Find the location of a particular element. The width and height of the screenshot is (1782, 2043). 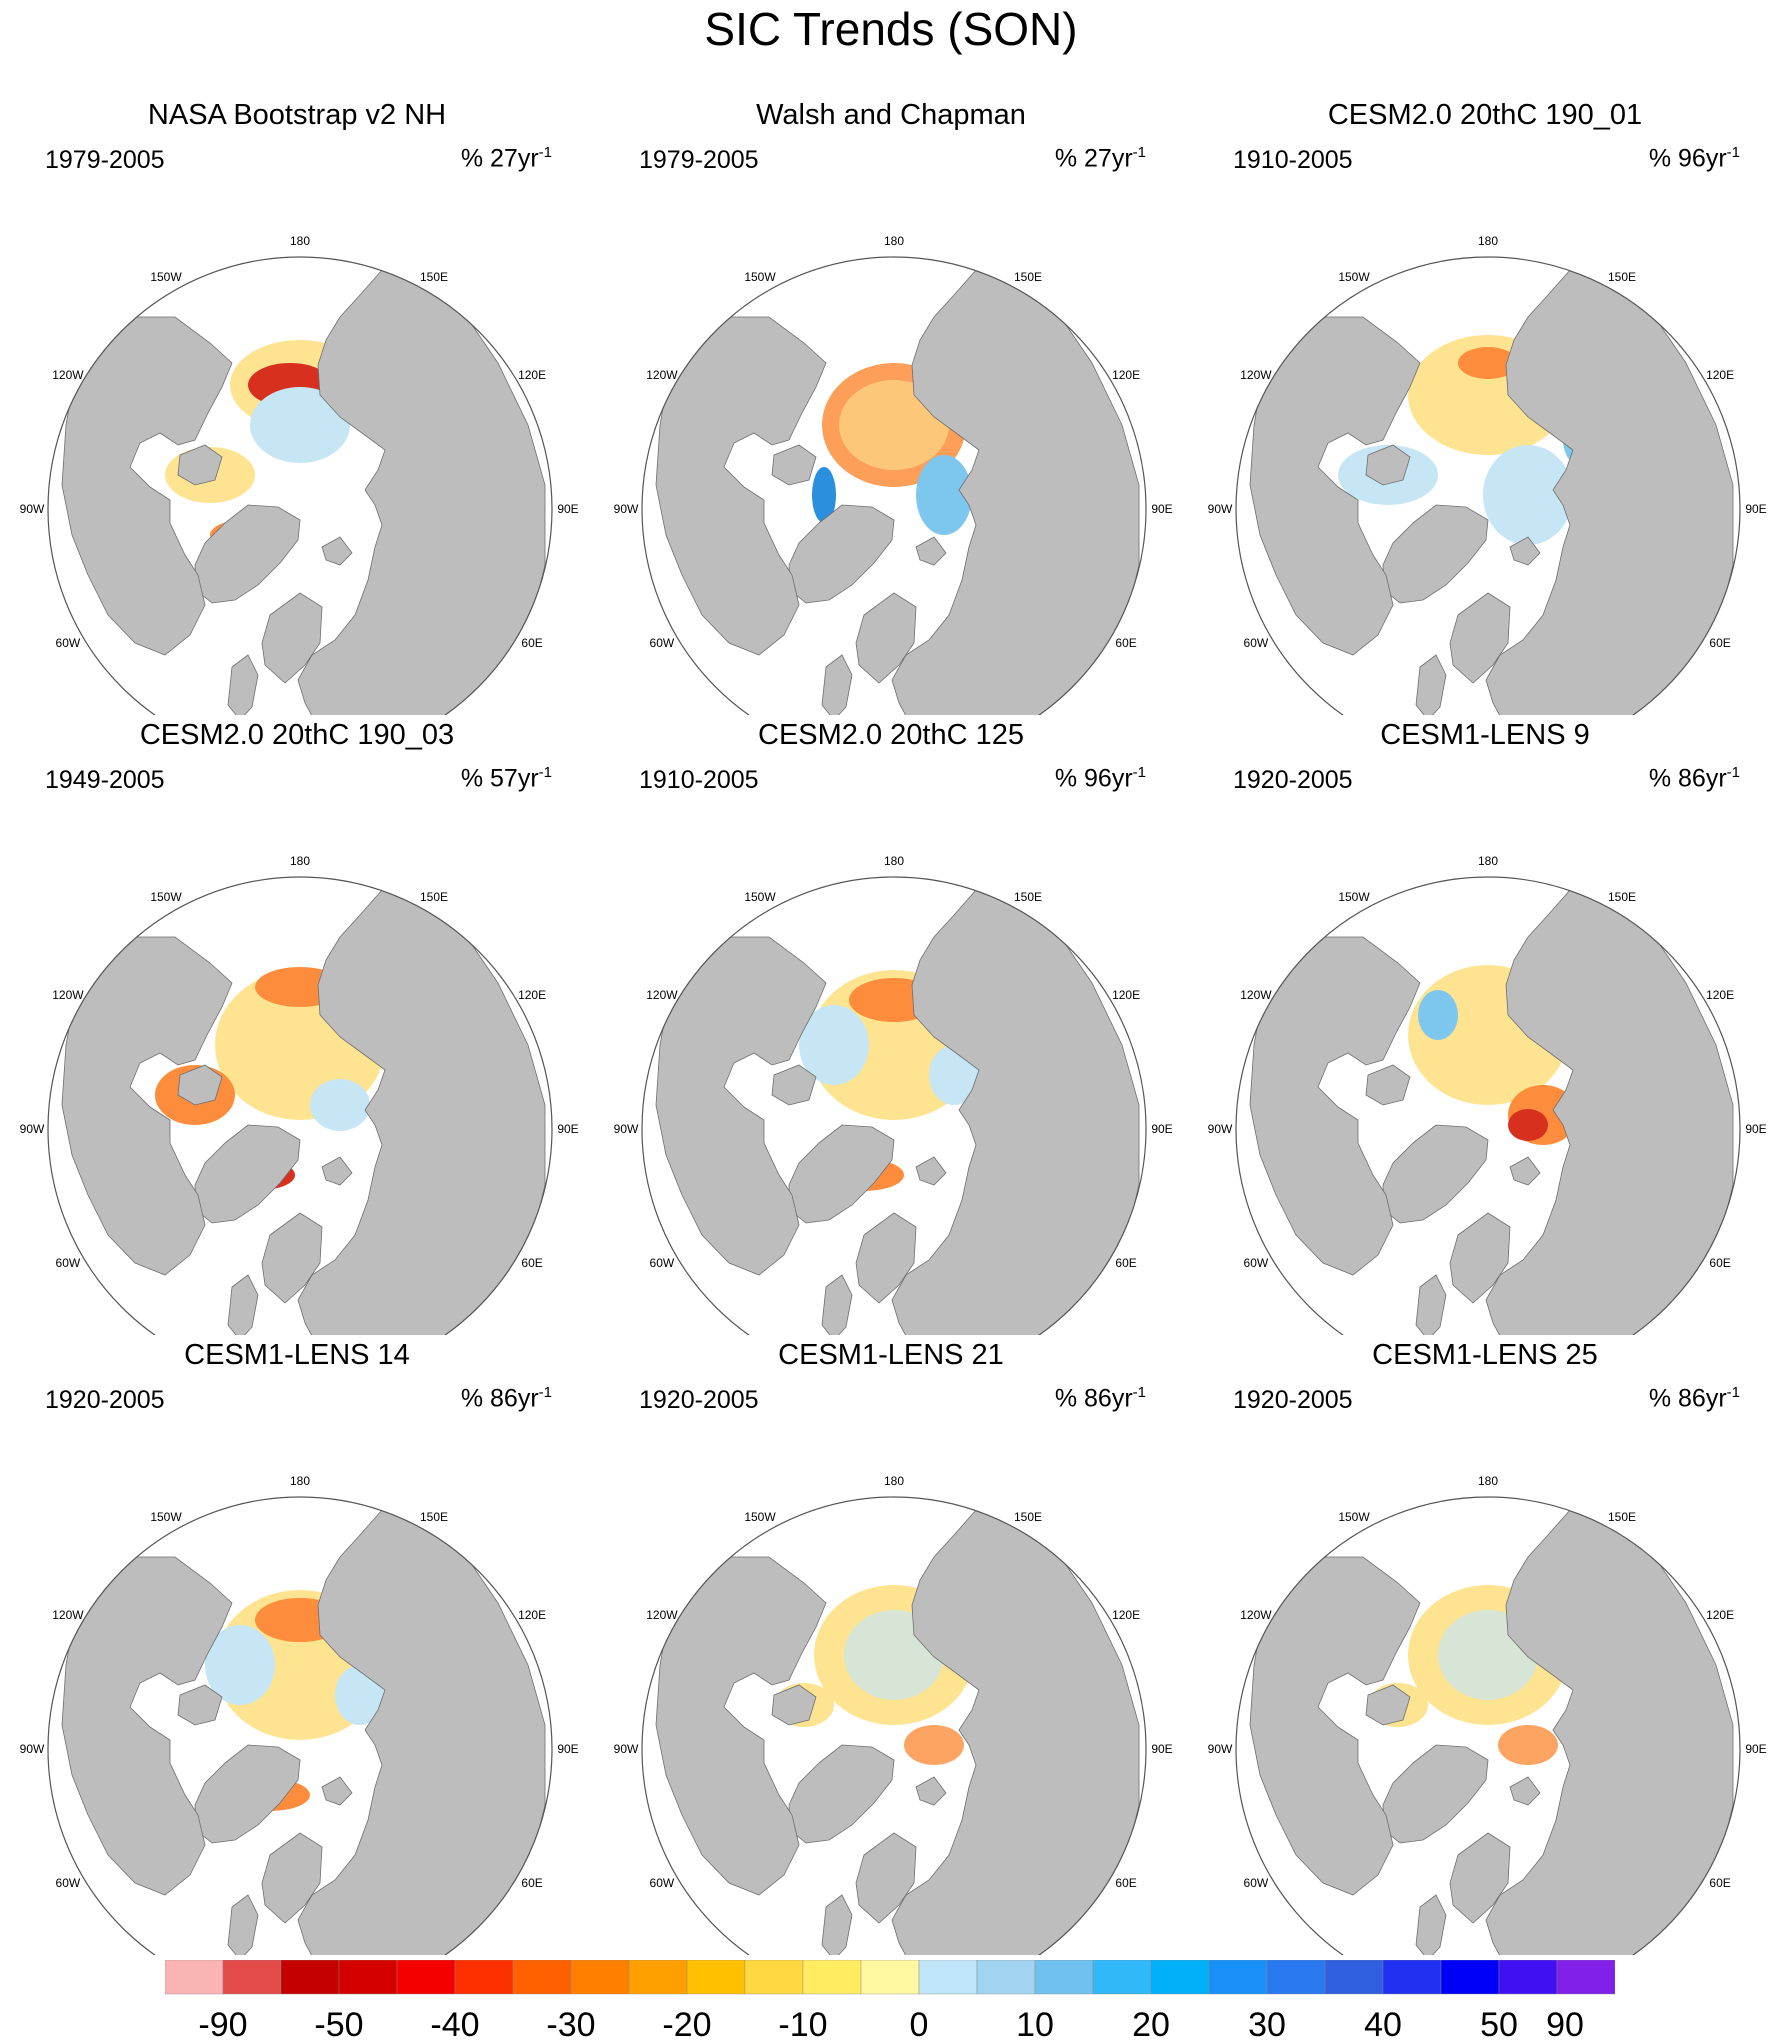

colorbar-label: 10 is located at coordinates (1035, 2024).